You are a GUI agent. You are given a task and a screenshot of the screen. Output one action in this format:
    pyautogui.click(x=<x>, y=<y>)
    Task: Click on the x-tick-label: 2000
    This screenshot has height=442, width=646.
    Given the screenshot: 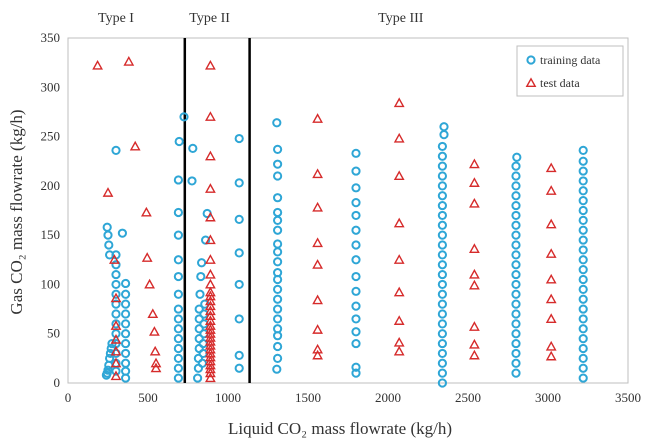 What is the action you would take?
    pyautogui.click(x=388, y=397)
    